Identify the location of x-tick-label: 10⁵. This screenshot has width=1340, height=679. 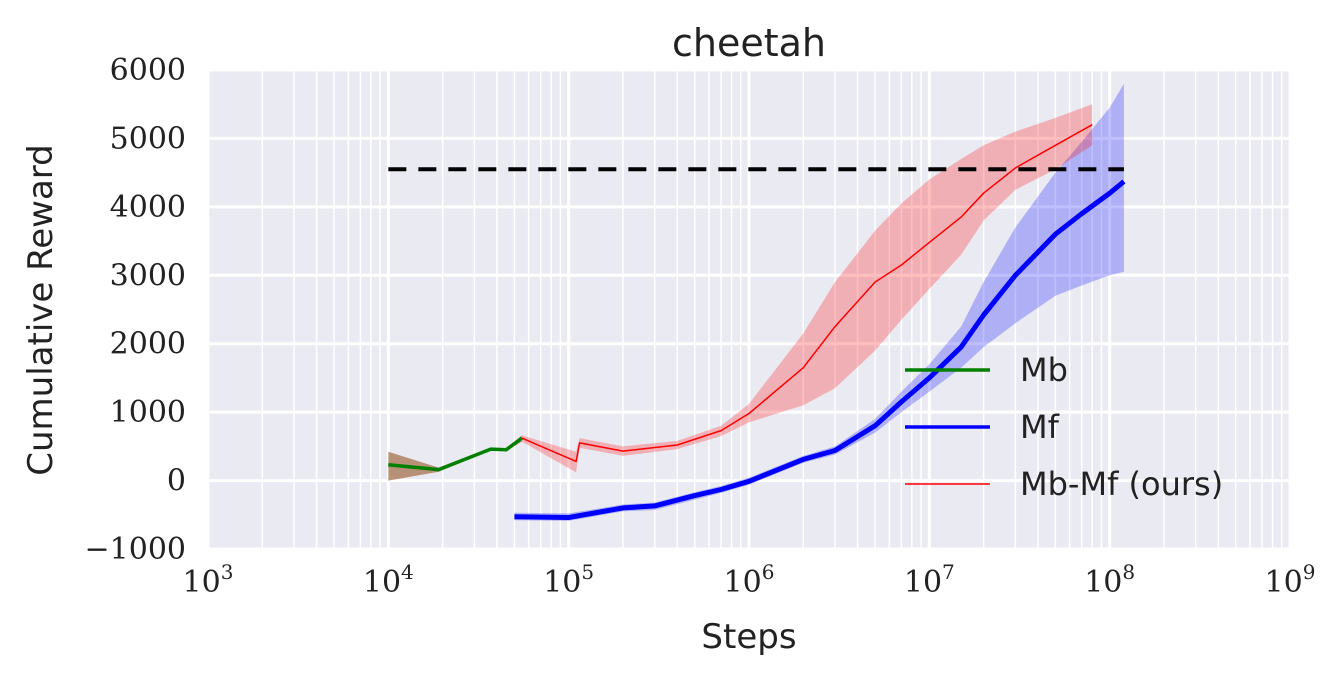
(568, 580).